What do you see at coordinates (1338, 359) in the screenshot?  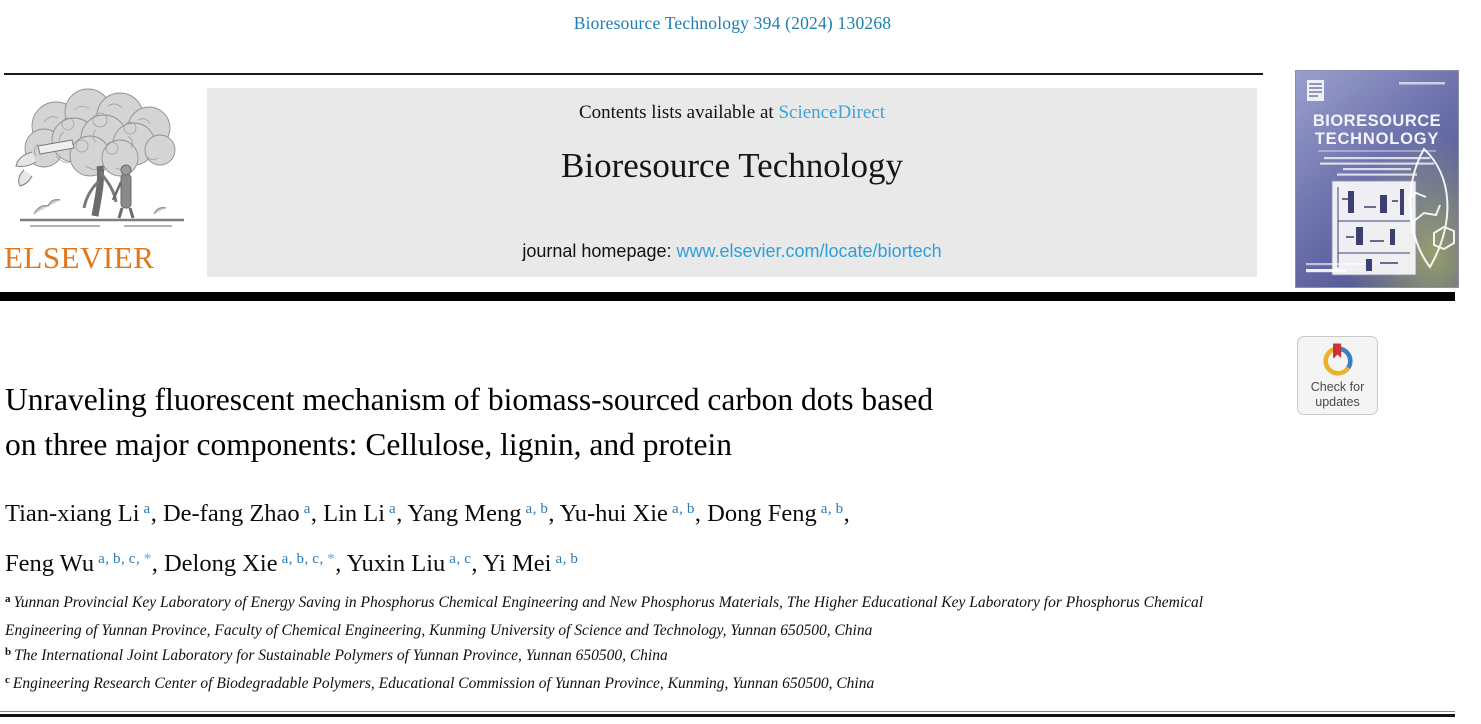 I see `crossmark-icon` at bounding box center [1338, 359].